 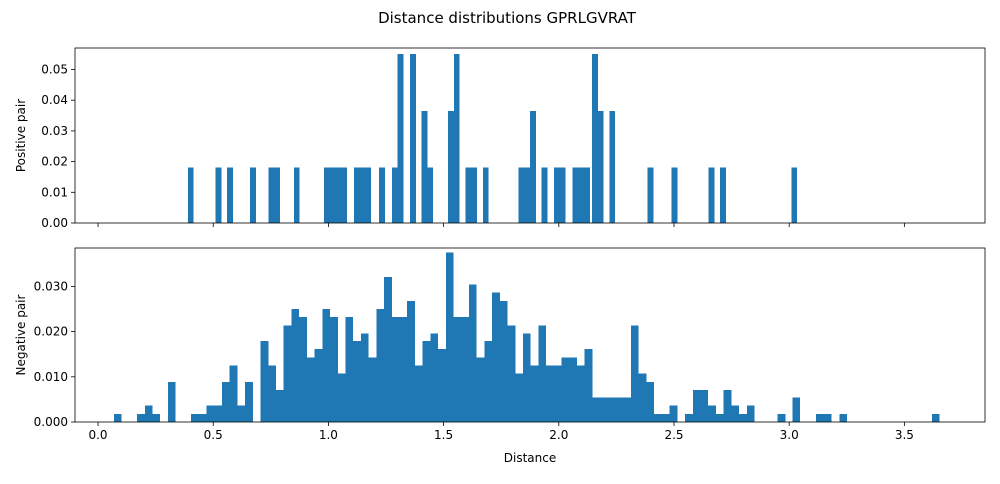 I want to click on chart0-y-axis-label: Positive pair, so click(x=21, y=135).